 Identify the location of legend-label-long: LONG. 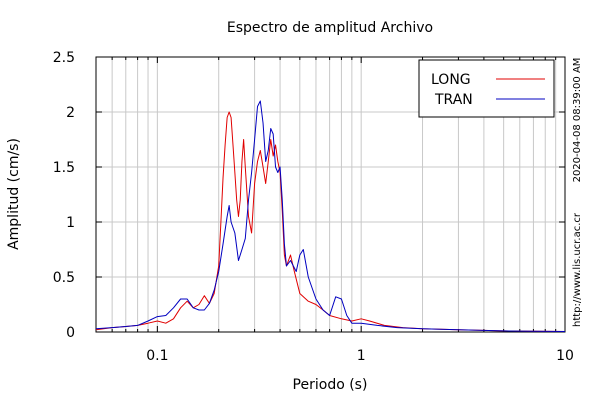
(451, 80).